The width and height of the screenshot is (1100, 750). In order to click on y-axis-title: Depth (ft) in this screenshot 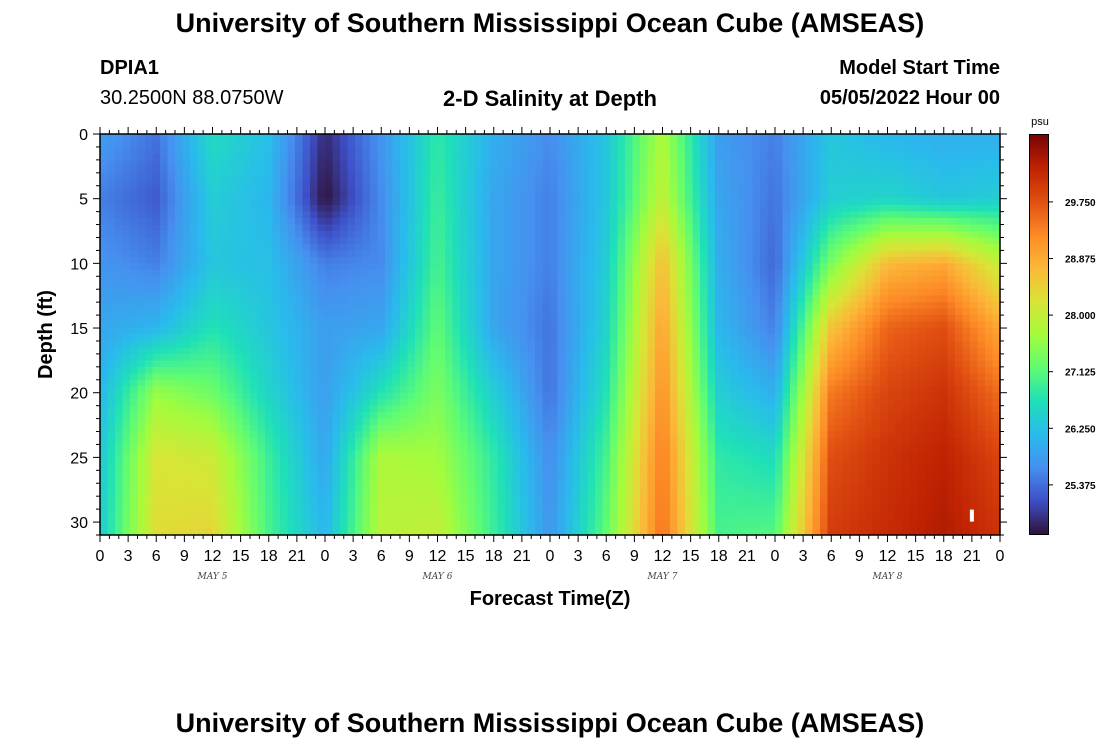, I will do `click(46, 334)`.